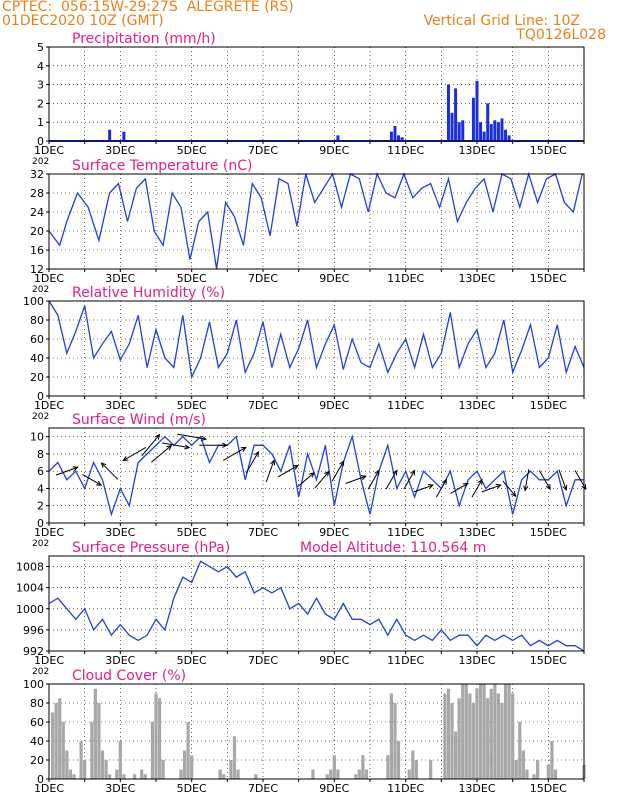 This screenshot has width=618, height=800. I want to click on y-tick-label: 6, so click(40, 471).